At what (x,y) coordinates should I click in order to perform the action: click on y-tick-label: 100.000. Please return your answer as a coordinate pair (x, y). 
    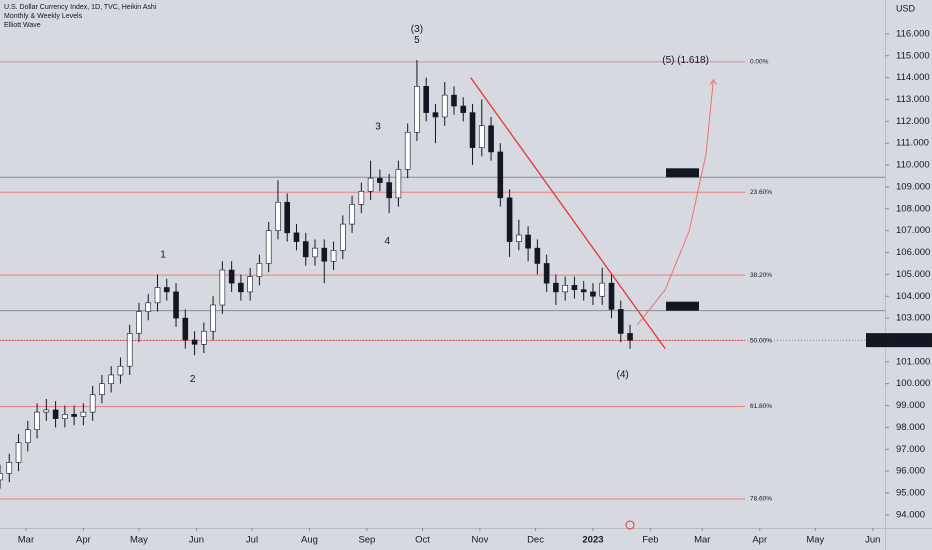
    Looking at the image, I should click on (913, 383).